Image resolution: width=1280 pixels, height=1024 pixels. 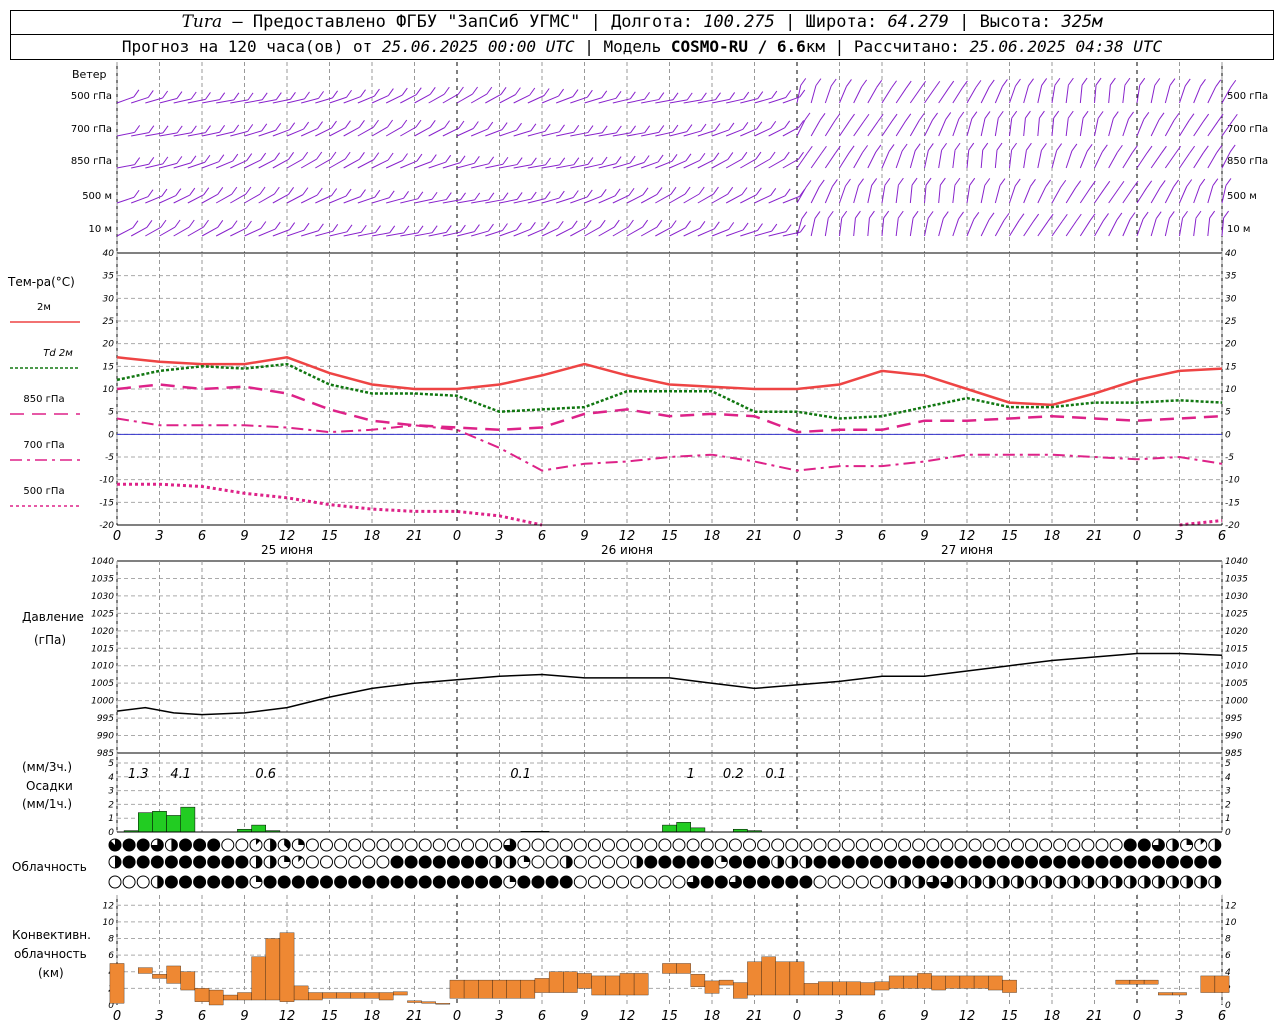 What do you see at coordinates (109, 345) in the screenshot?
I see `temp-tick-left: 20` at bounding box center [109, 345].